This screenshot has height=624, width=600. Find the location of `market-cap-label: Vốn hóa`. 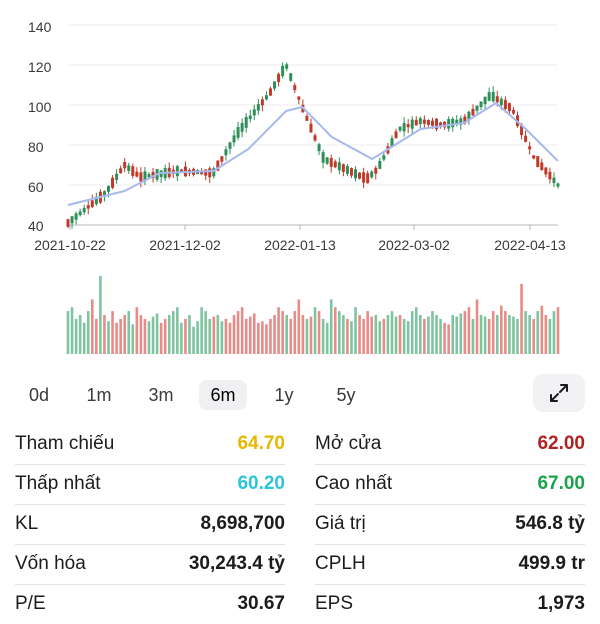

market-cap-label: Vốn hóa is located at coordinates (50, 563).